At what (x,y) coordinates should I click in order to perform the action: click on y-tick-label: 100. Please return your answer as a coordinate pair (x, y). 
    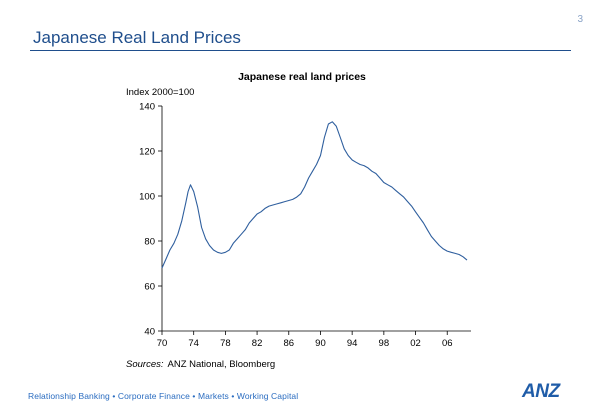
    Looking at the image, I should click on (147, 197).